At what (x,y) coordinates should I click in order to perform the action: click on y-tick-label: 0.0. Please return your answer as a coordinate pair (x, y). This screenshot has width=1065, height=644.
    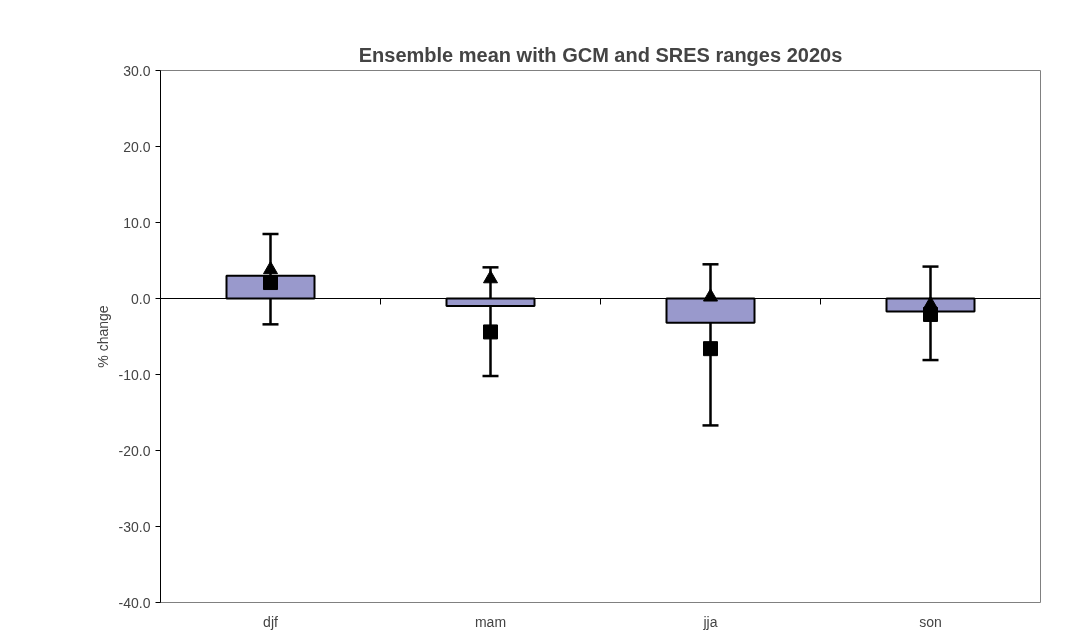
    Looking at the image, I should click on (141, 298).